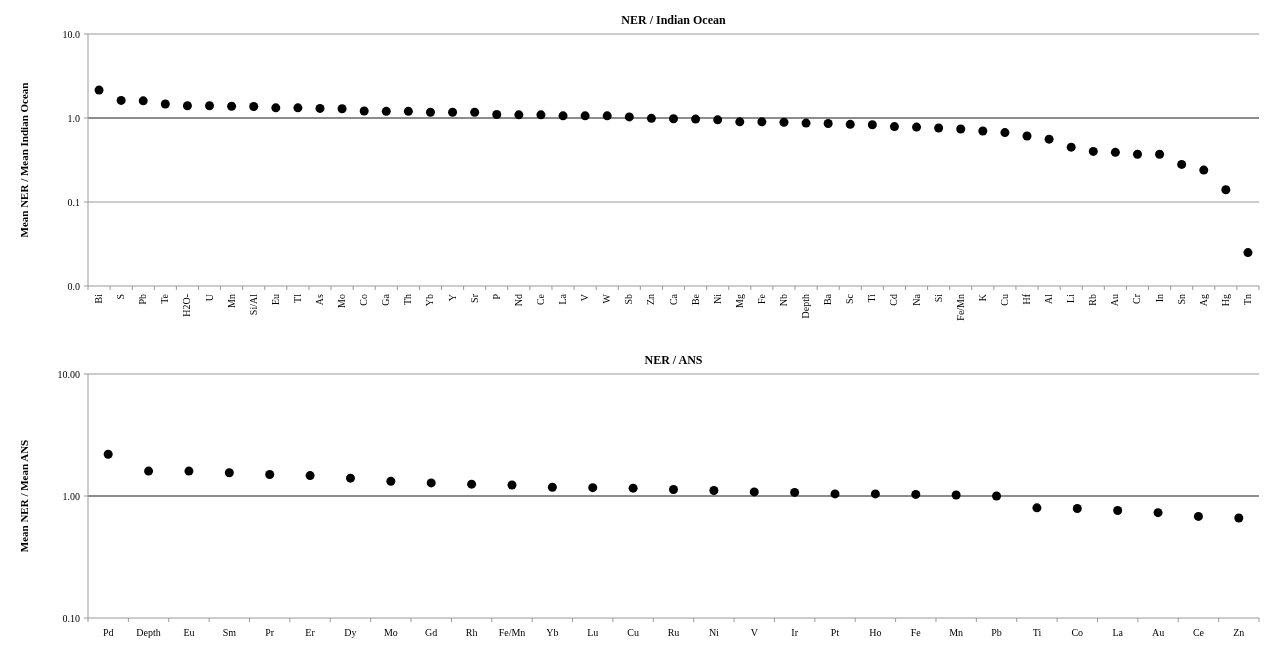  I want to click on x-tick-label: Sr, so click(474, 298).